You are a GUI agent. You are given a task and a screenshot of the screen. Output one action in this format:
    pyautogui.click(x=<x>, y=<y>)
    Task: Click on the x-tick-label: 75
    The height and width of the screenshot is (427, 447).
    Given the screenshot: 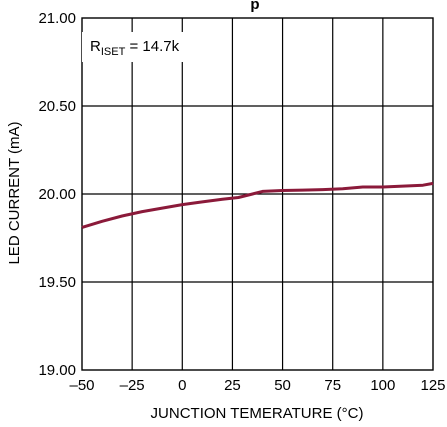 What is the action you would take?
    pyautogui.click(x=332, y=385)
    